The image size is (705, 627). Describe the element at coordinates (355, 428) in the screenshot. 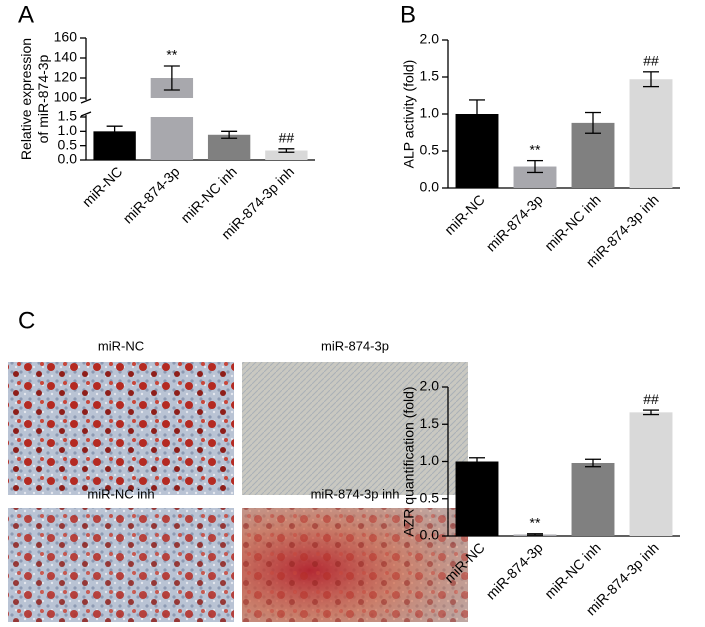

I see `image-bg` at that location.